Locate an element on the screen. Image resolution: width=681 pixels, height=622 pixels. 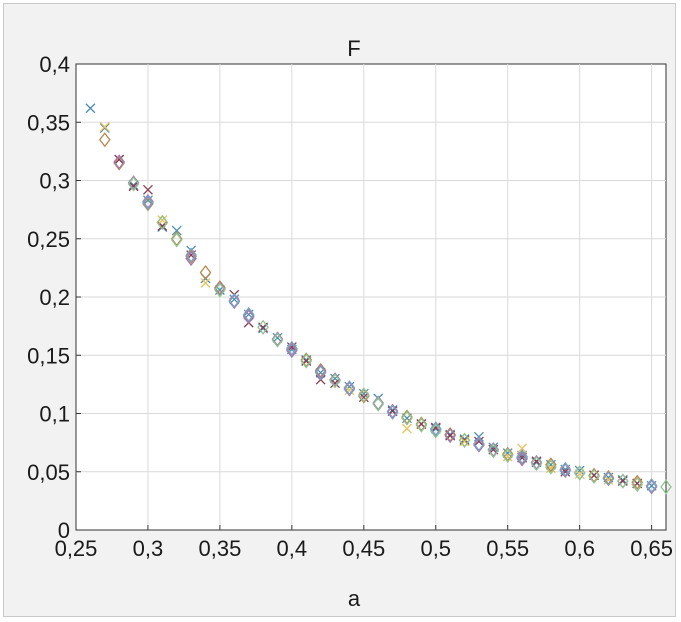
y-tick-label: 0 is located at coordinates (64, 530).